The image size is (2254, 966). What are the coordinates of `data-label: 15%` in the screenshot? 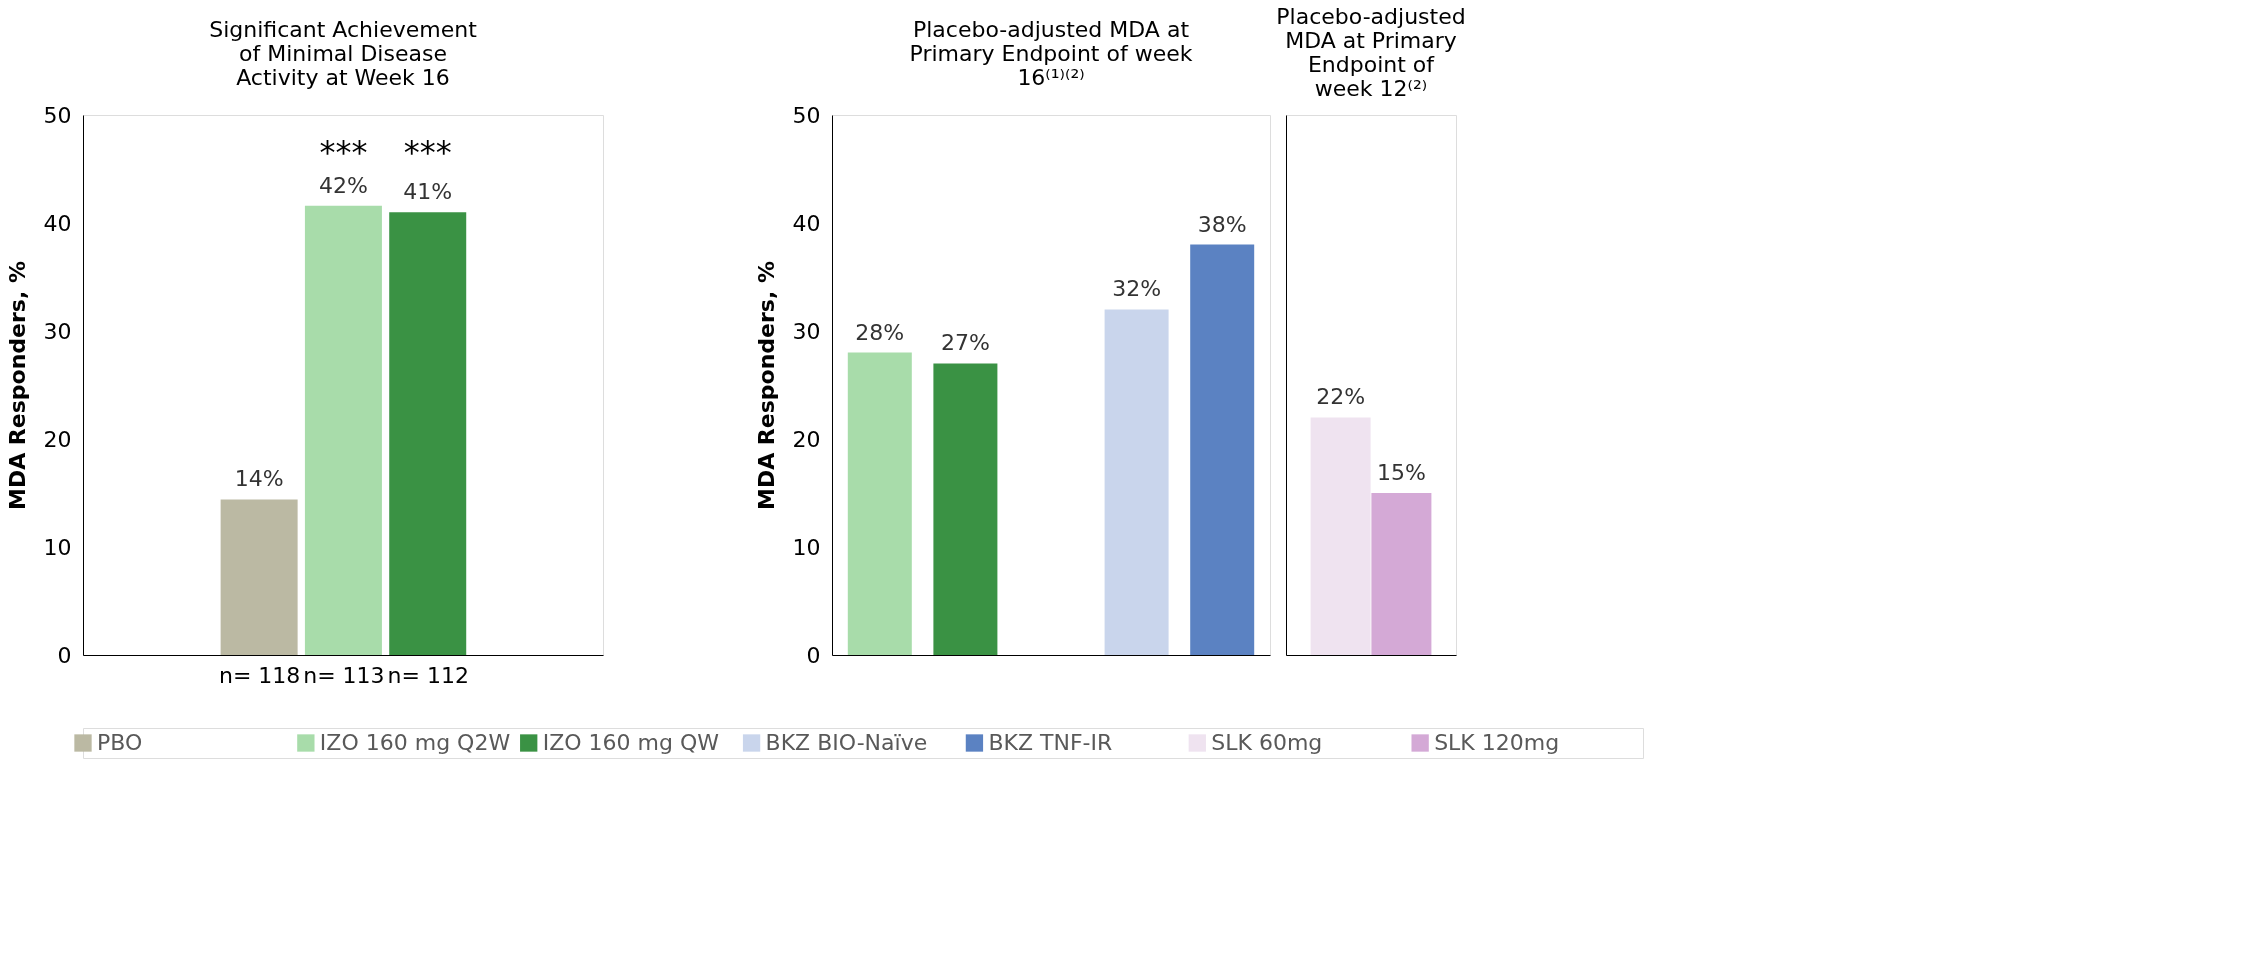 It's located at (1401, 472).